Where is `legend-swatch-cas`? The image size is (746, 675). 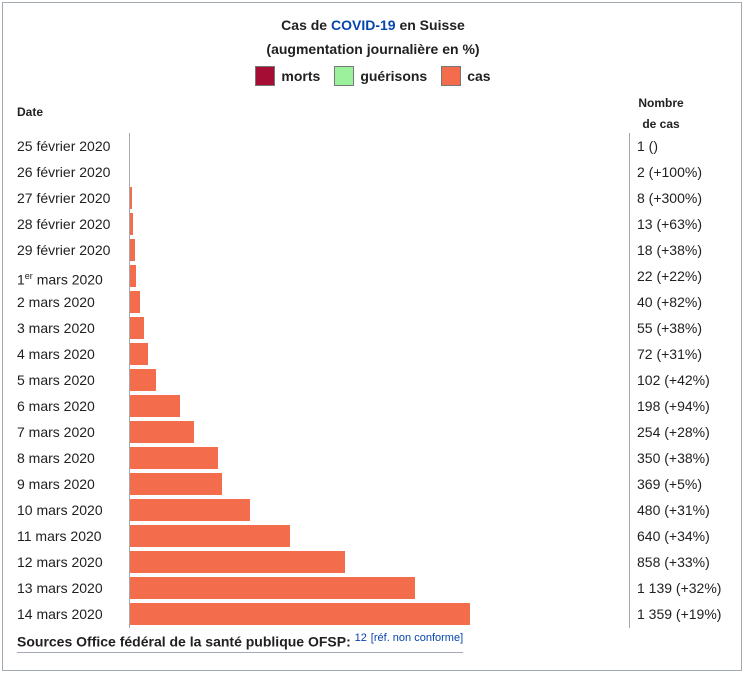
legend-swatch-cas is located at coordinates (451, 76).